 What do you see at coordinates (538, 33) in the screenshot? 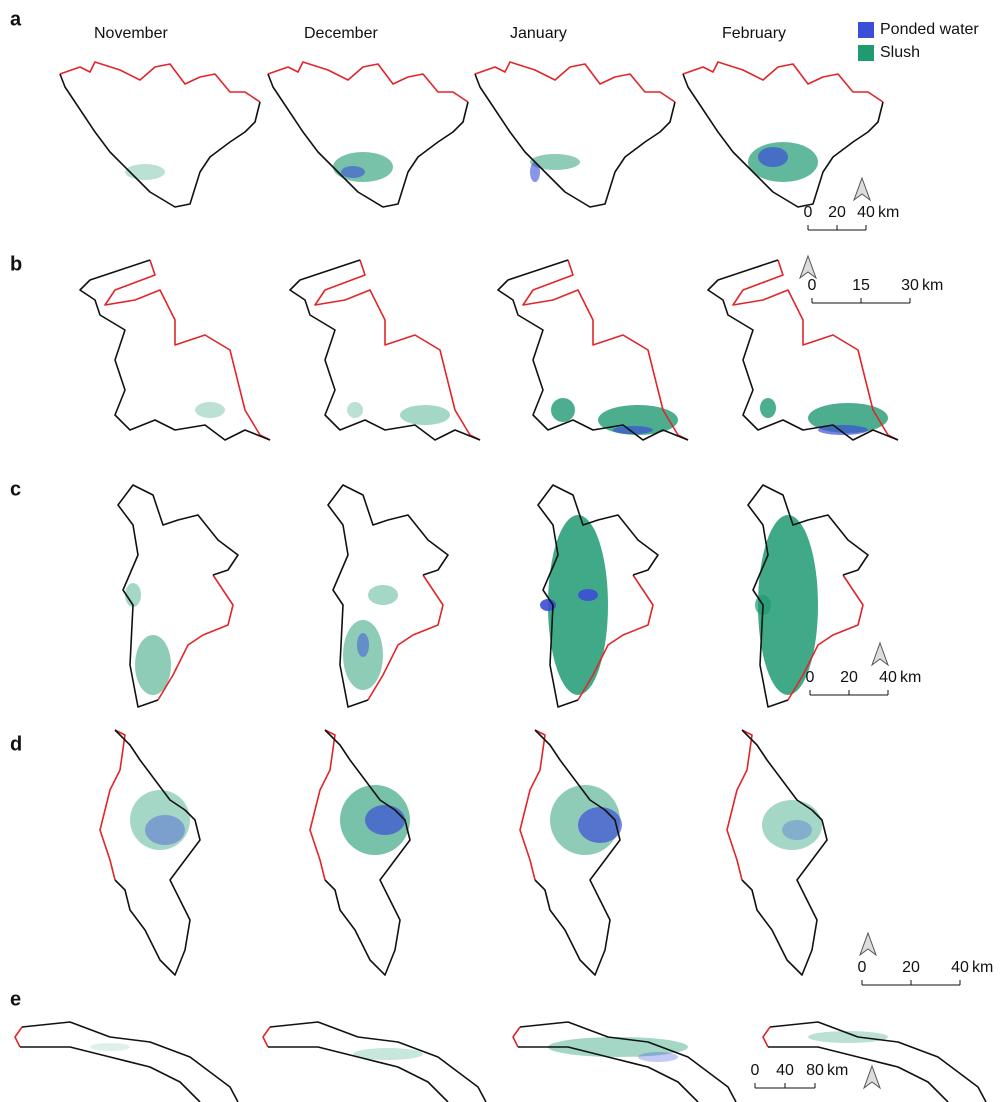
I see `month-label: January` at bounding box center [538, 33].